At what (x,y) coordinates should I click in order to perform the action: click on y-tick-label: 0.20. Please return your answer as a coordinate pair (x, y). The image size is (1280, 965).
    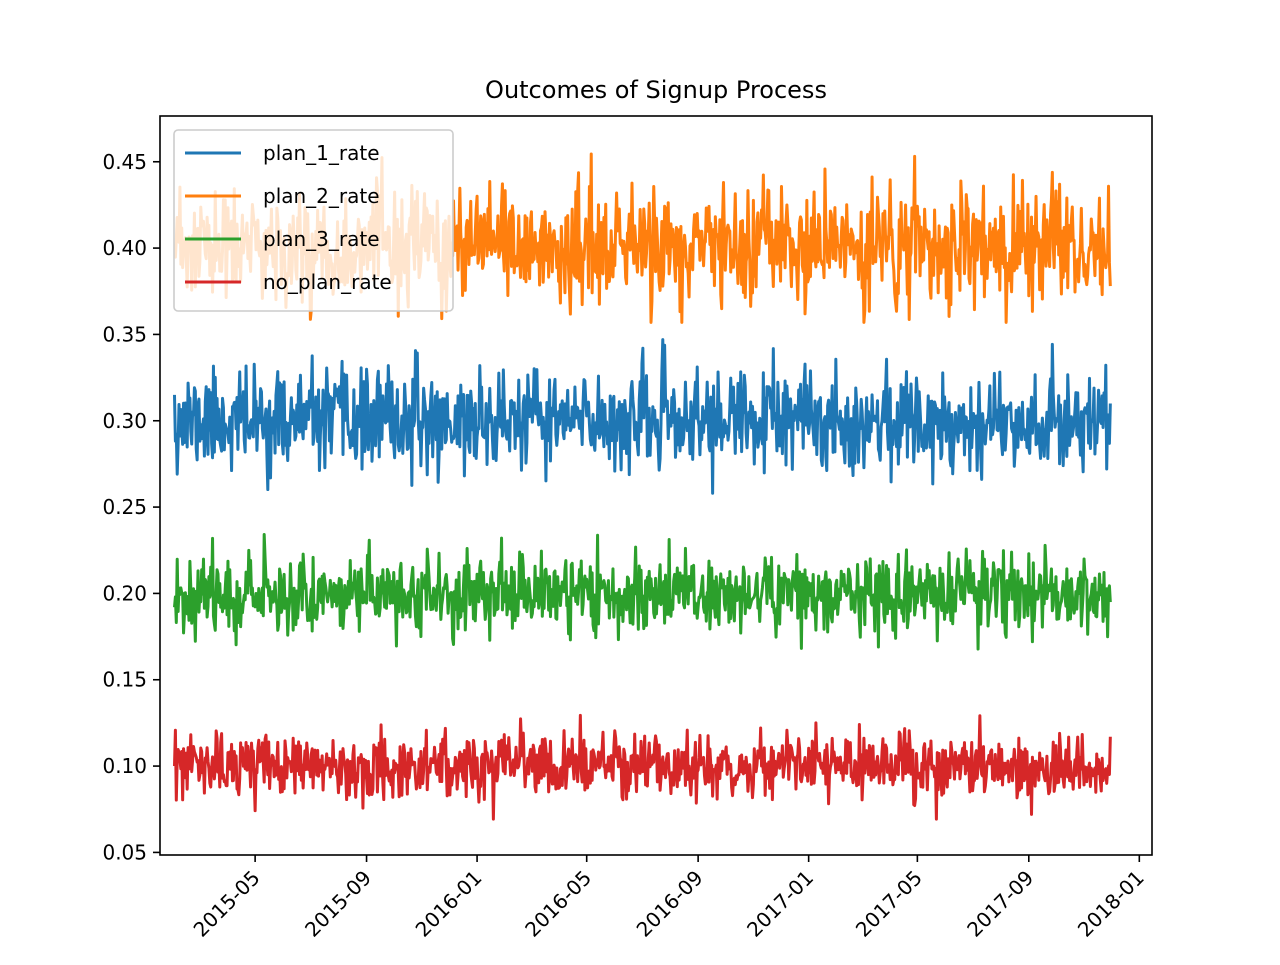
    Looking at the image, I should click on (124, 593).